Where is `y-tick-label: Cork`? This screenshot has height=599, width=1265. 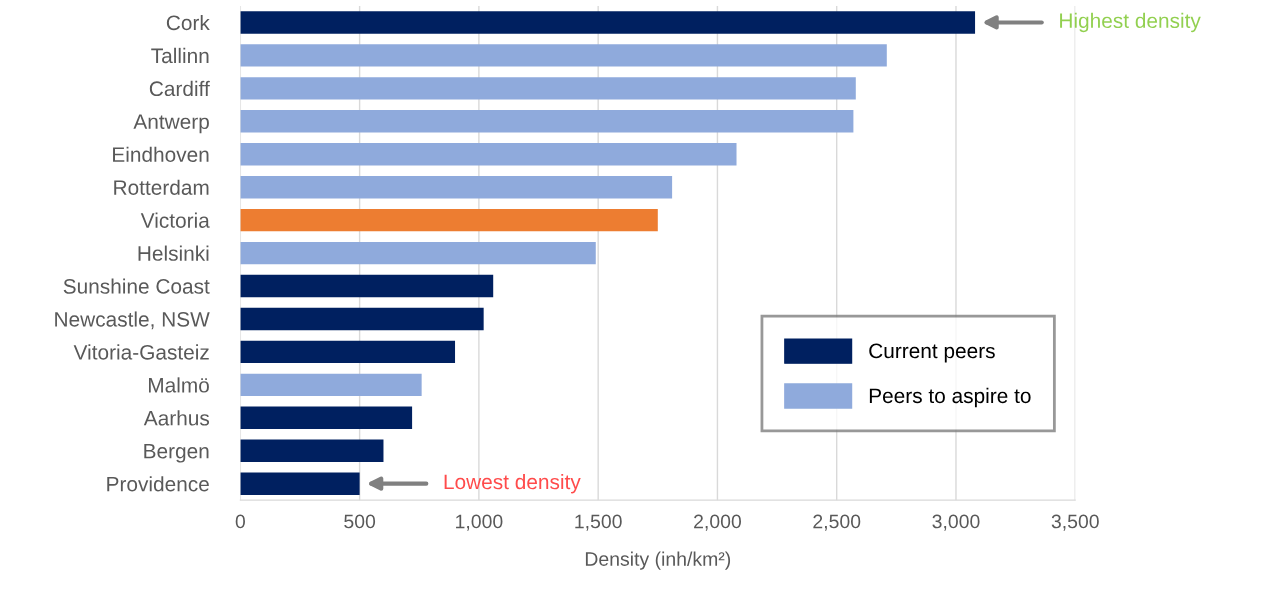 y-tick-label: Cork is located at coordinates (188, 22).